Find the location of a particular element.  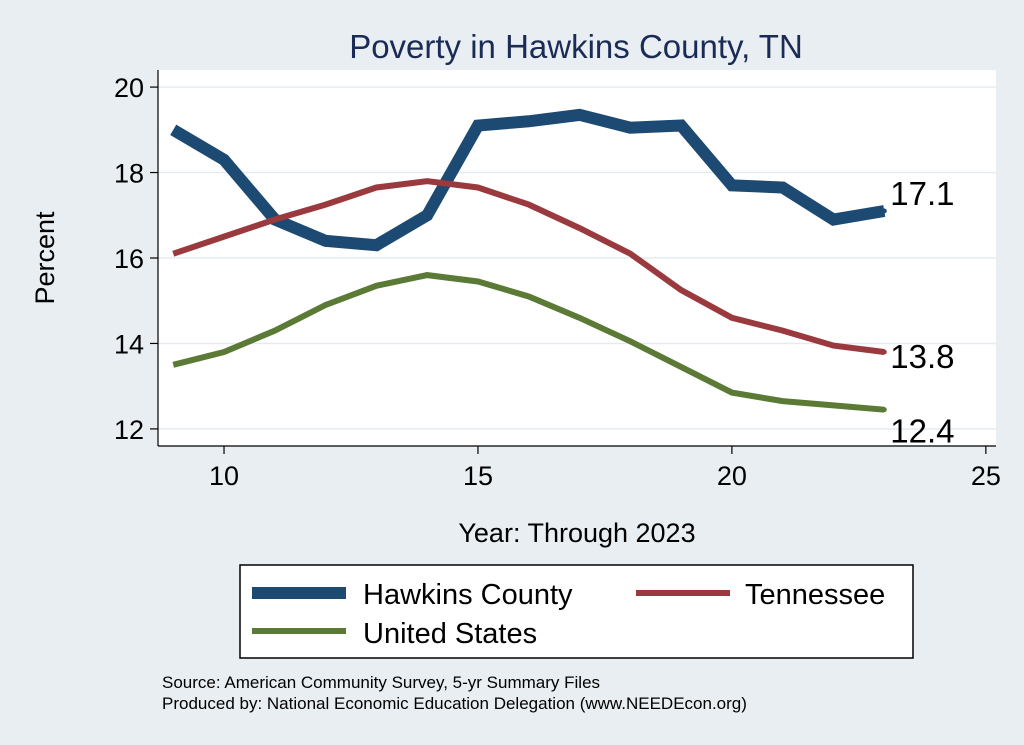

end-labels: 17.1 13.8 12.4 is located at coordinates (922, 312).